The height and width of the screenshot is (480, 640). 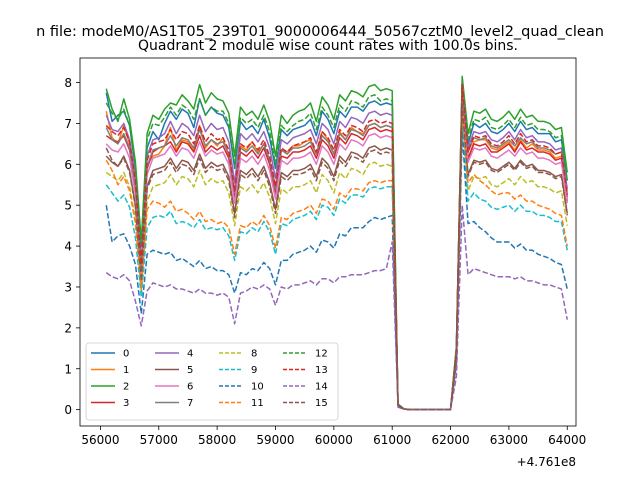 I want to click on legend-label-14: 14, so click(x=321, y=387).